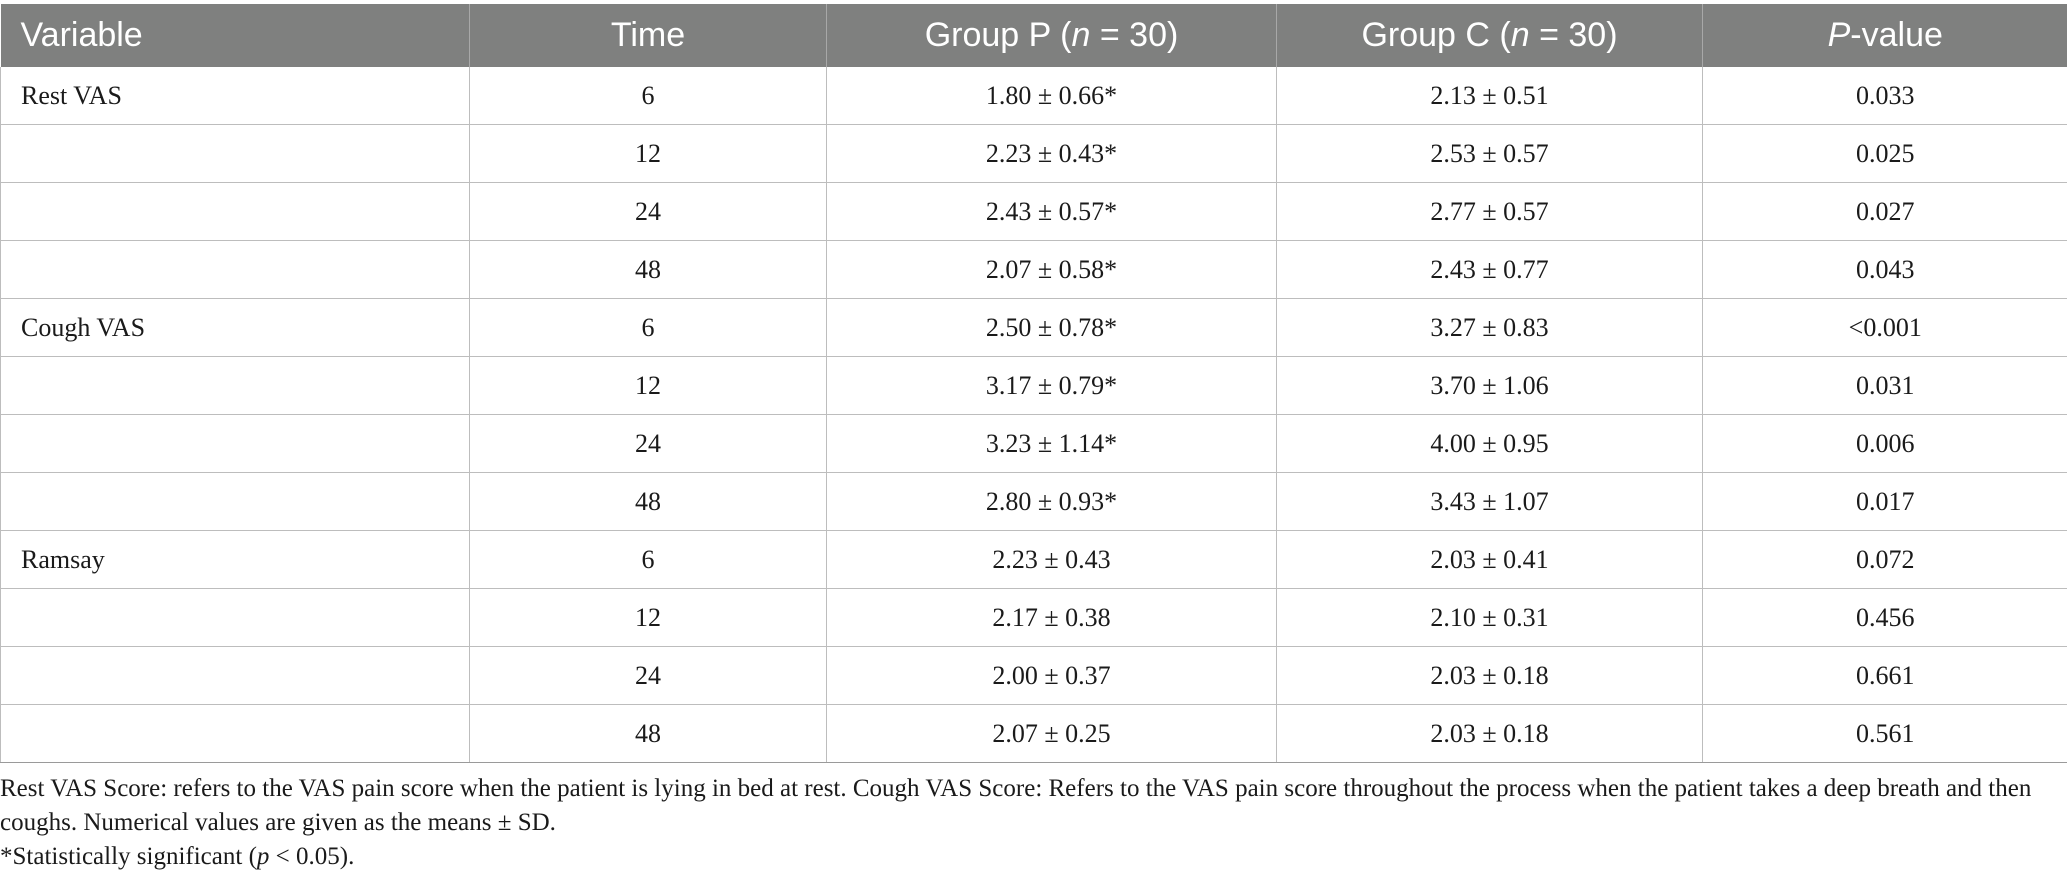 The width and height of the screenshot is (2067, 888). Describe the element at coordinates (1134, 35) in the screenshot. I see `header-group-p-suffix: = 30)` at that location.